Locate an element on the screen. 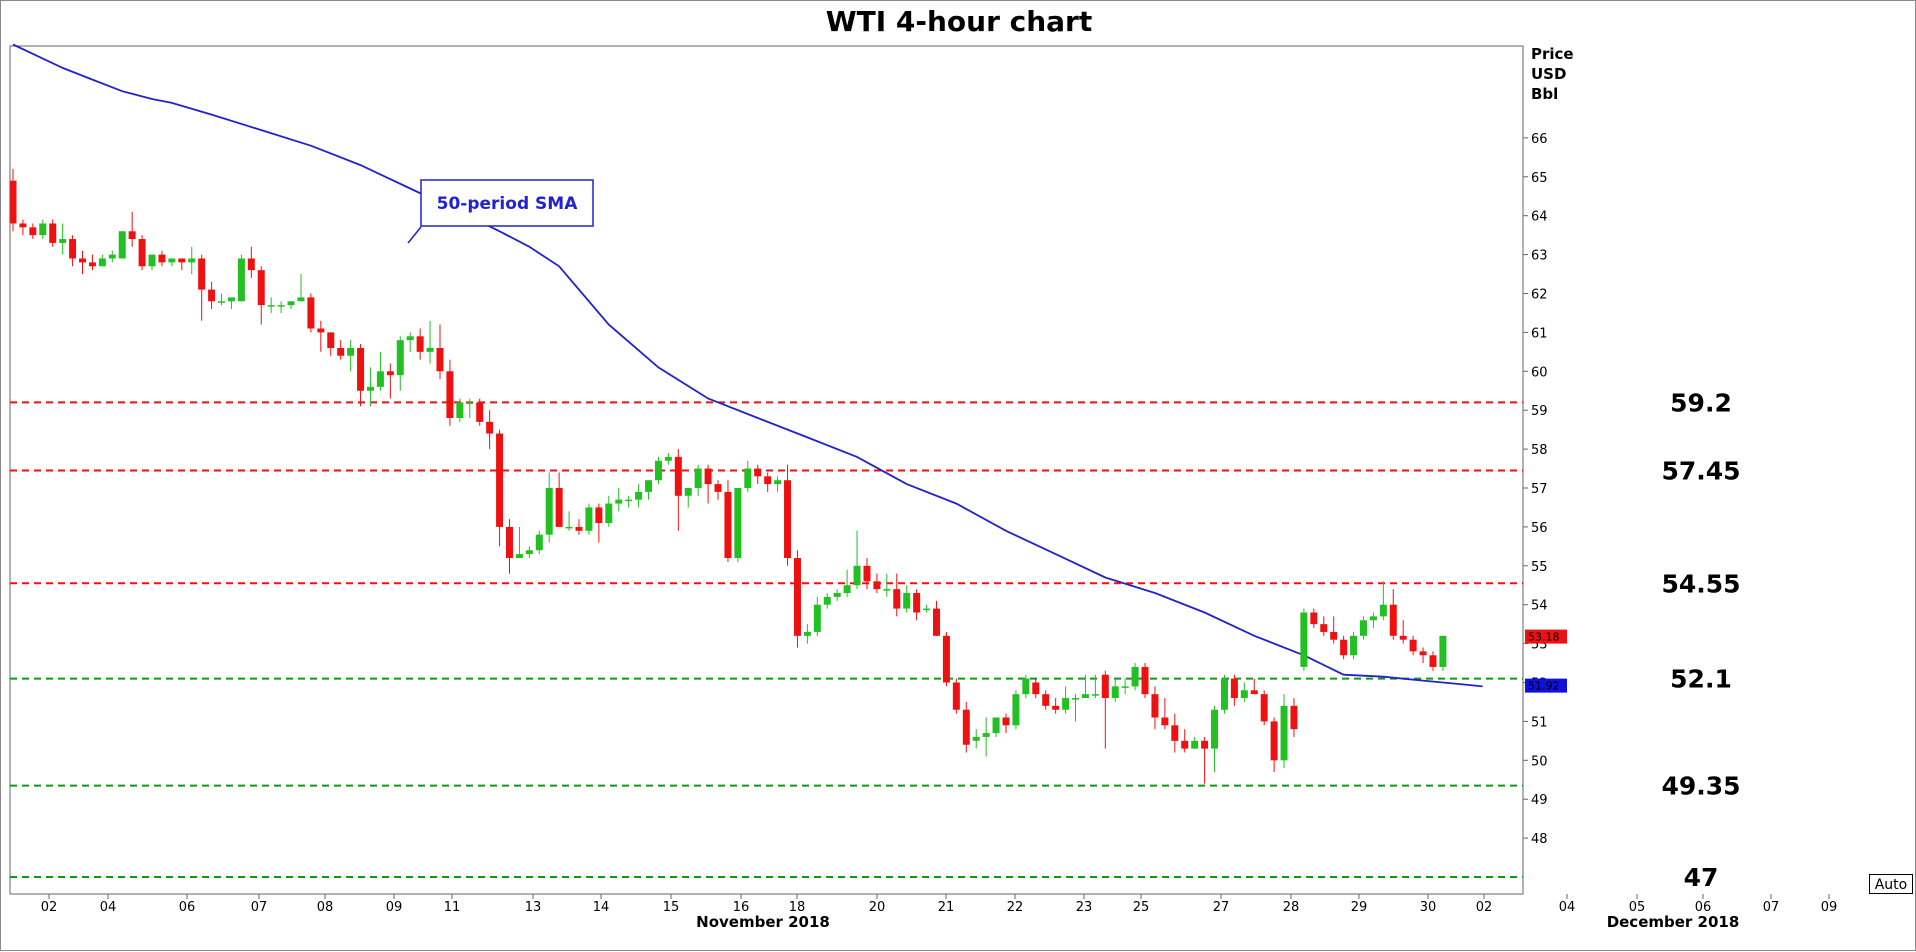  x-tick-label: 05 is located at coordinates (1637, 907).